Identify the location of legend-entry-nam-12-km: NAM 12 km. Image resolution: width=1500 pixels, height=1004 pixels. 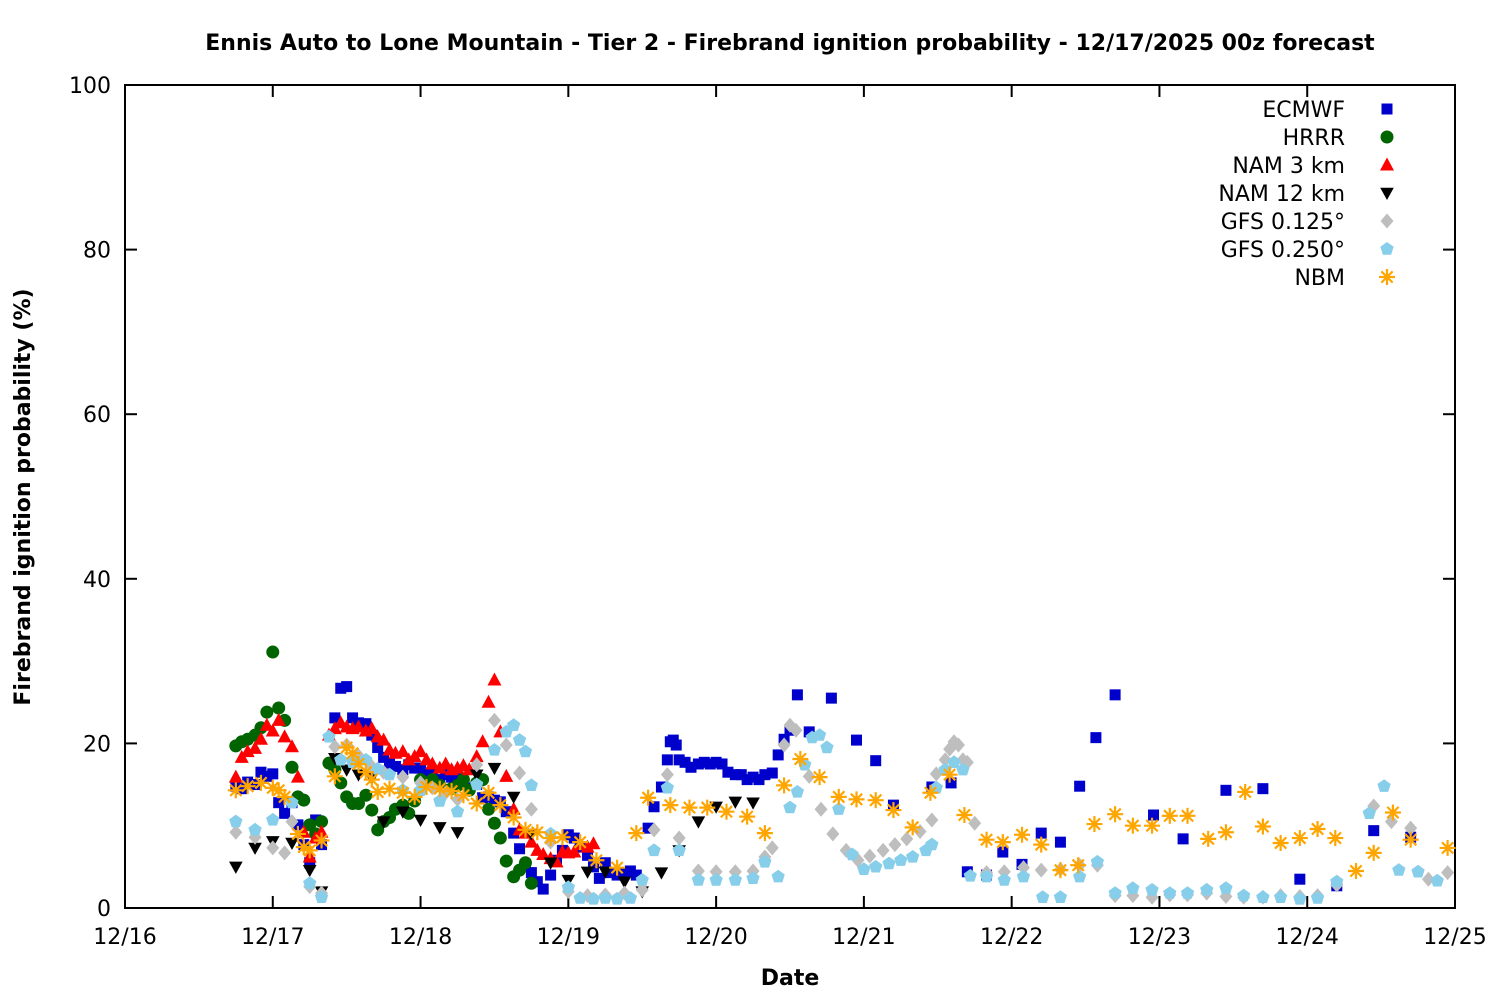
(1306, 194).